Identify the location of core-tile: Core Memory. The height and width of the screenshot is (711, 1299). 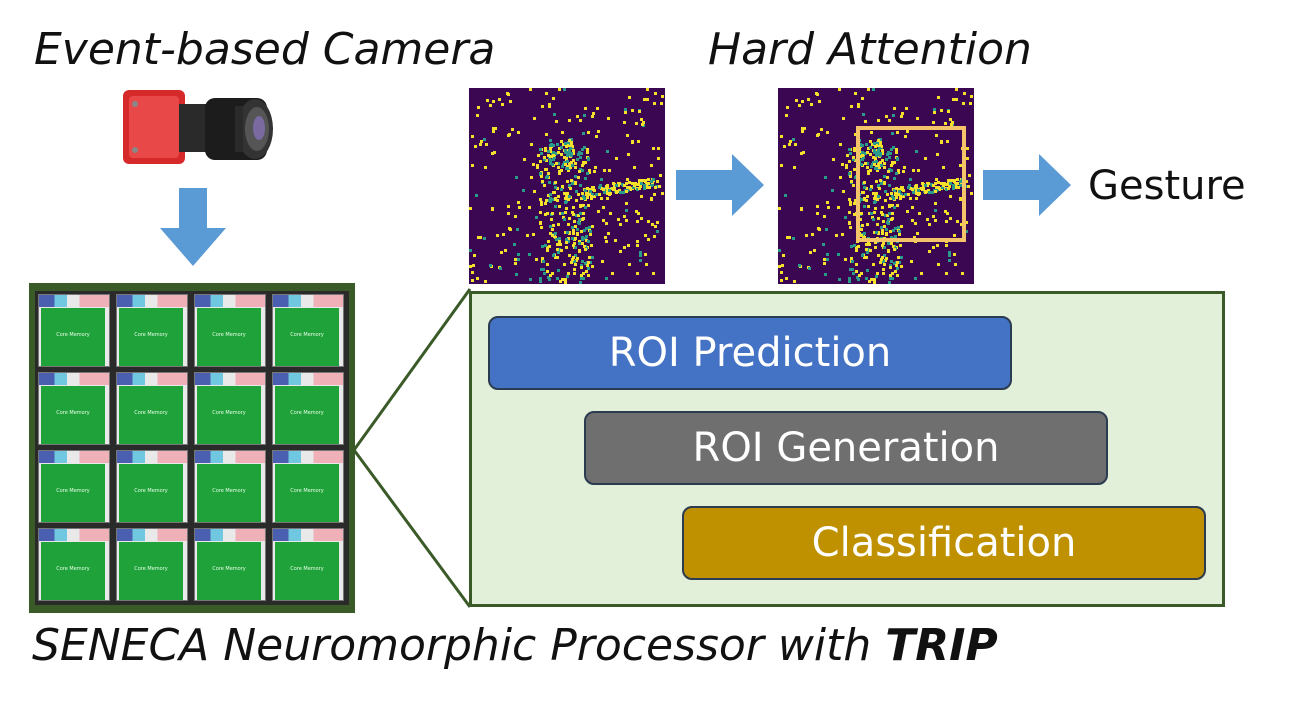
(152, 564).